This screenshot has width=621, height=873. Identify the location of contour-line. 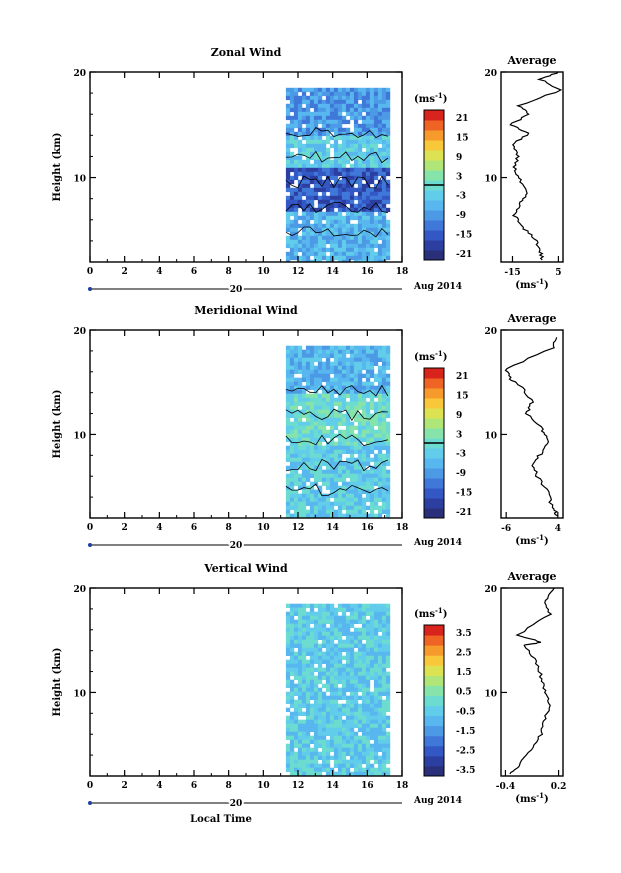
(337, 439).